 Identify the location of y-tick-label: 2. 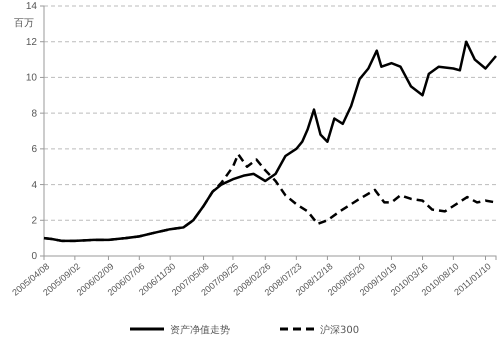
(34, 220).